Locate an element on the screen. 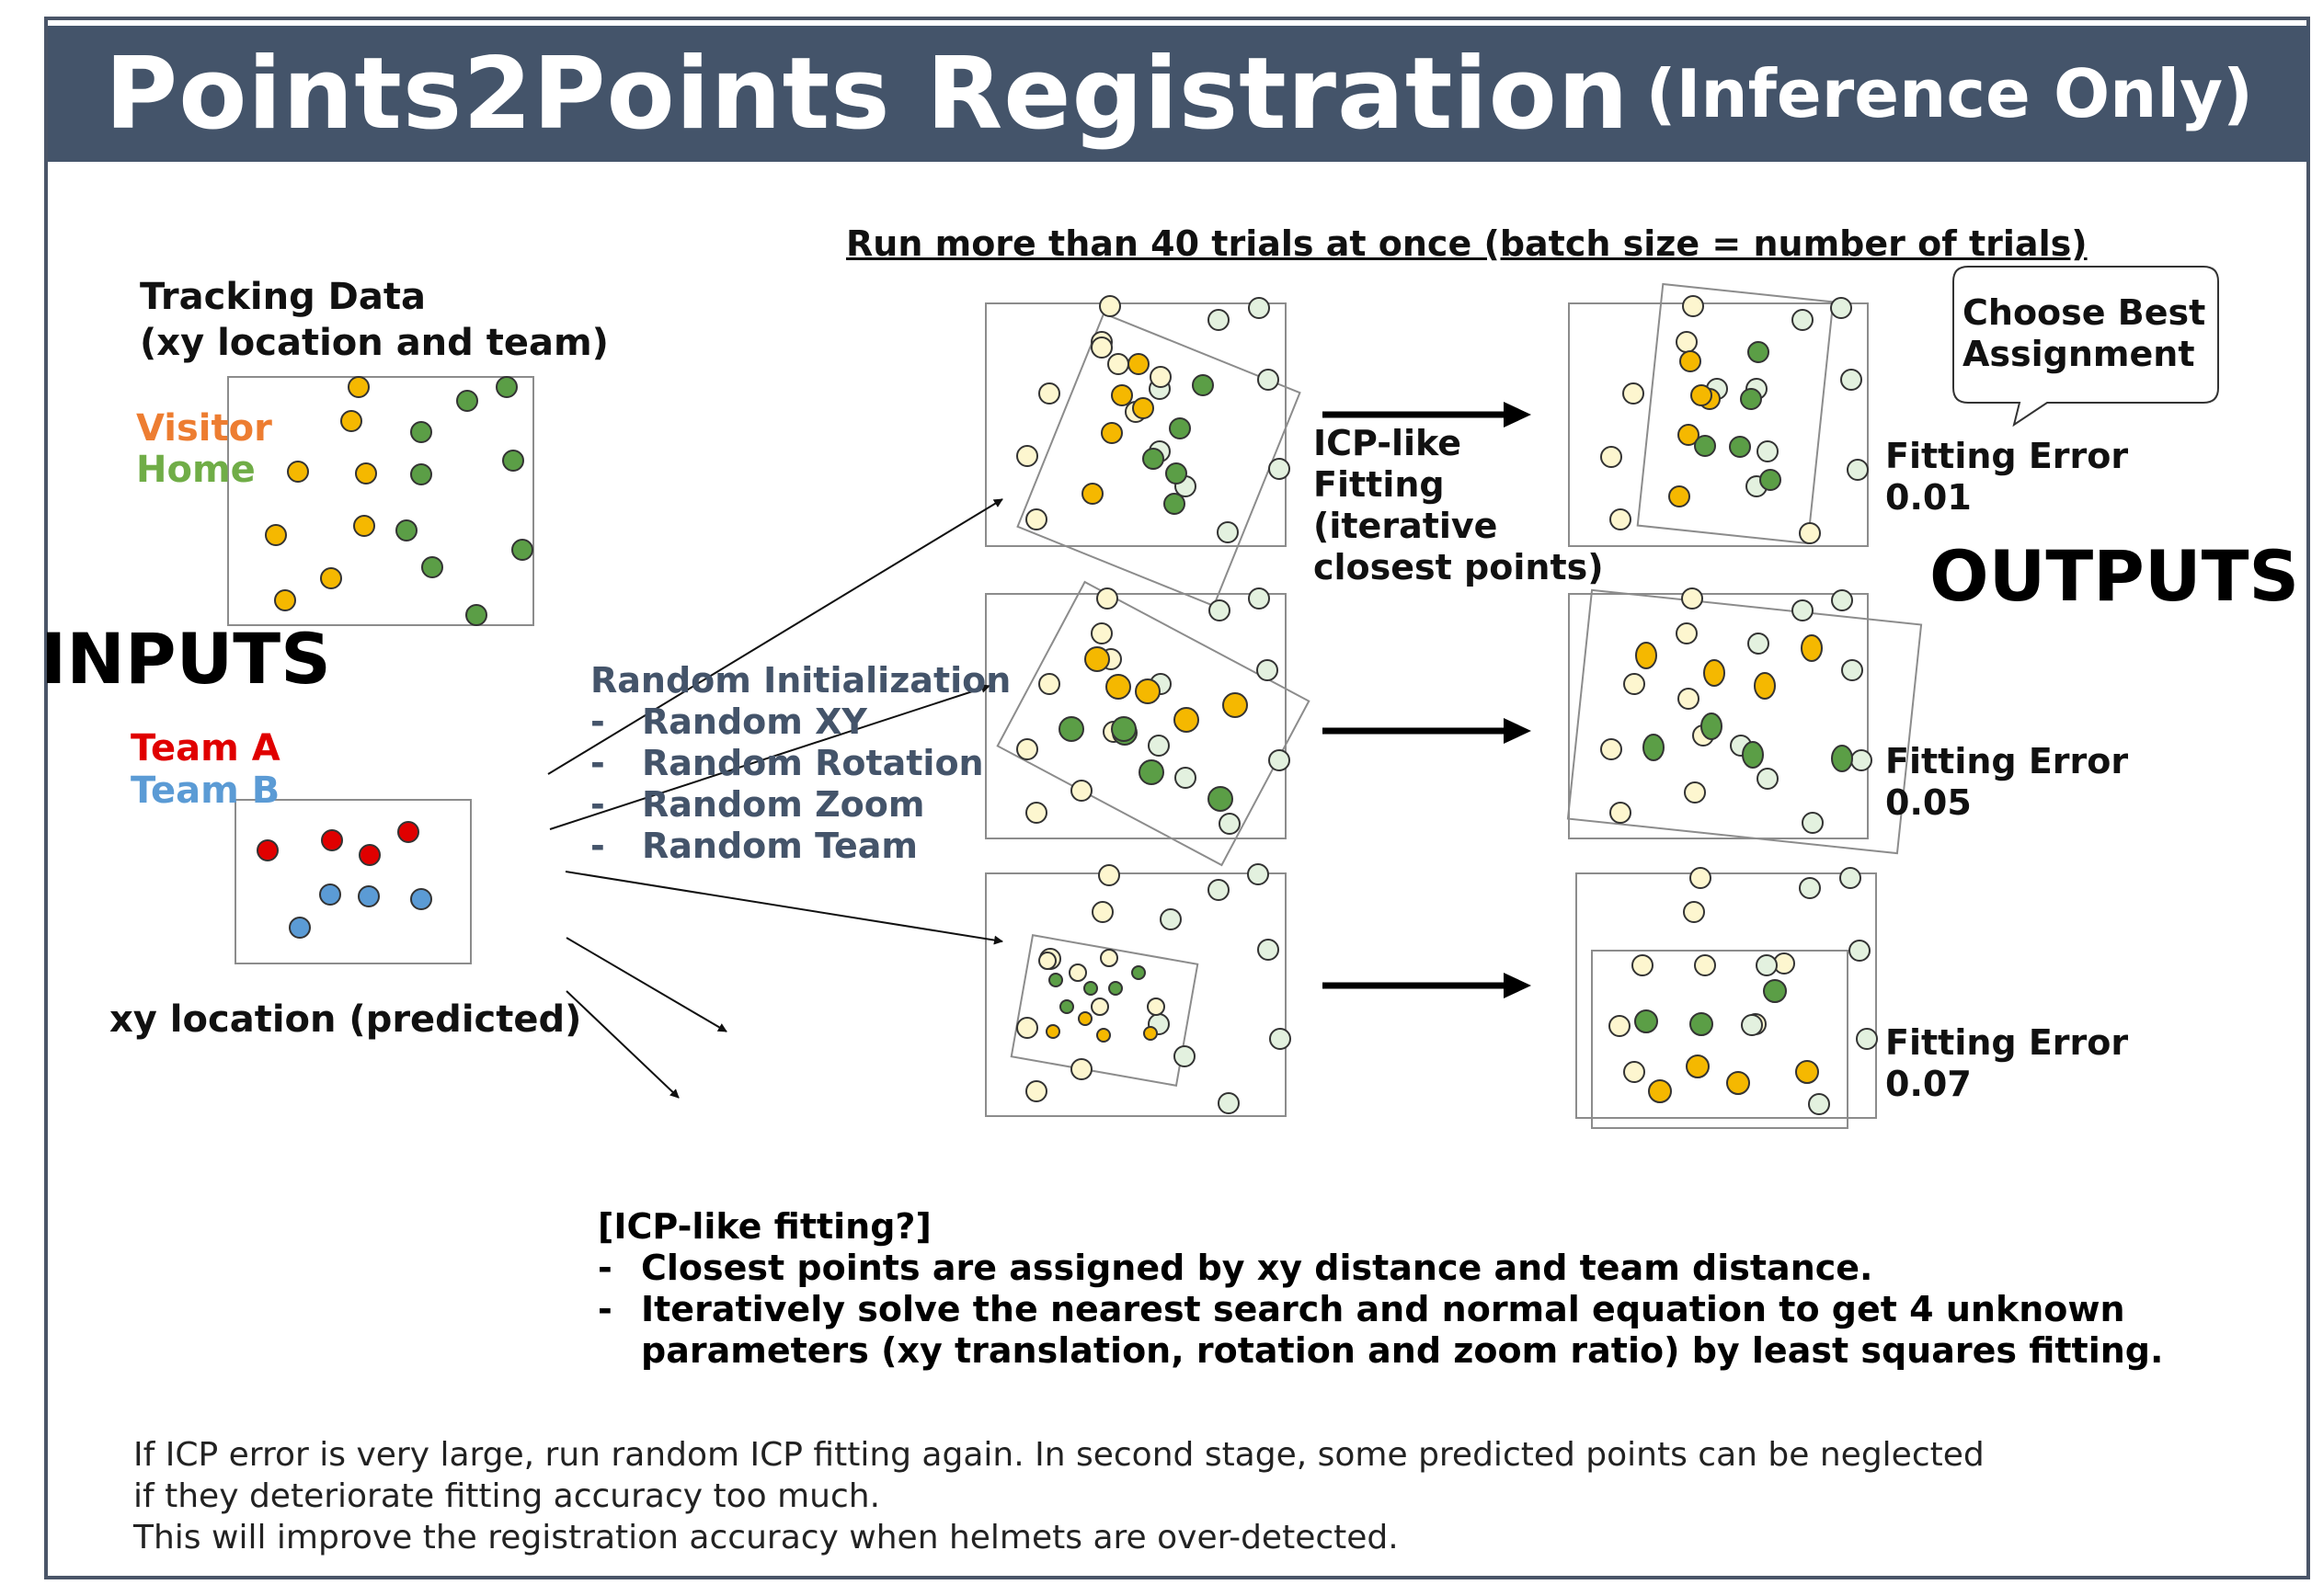  random-init-item: - Random Zoom is located at coordinates (758, 804).